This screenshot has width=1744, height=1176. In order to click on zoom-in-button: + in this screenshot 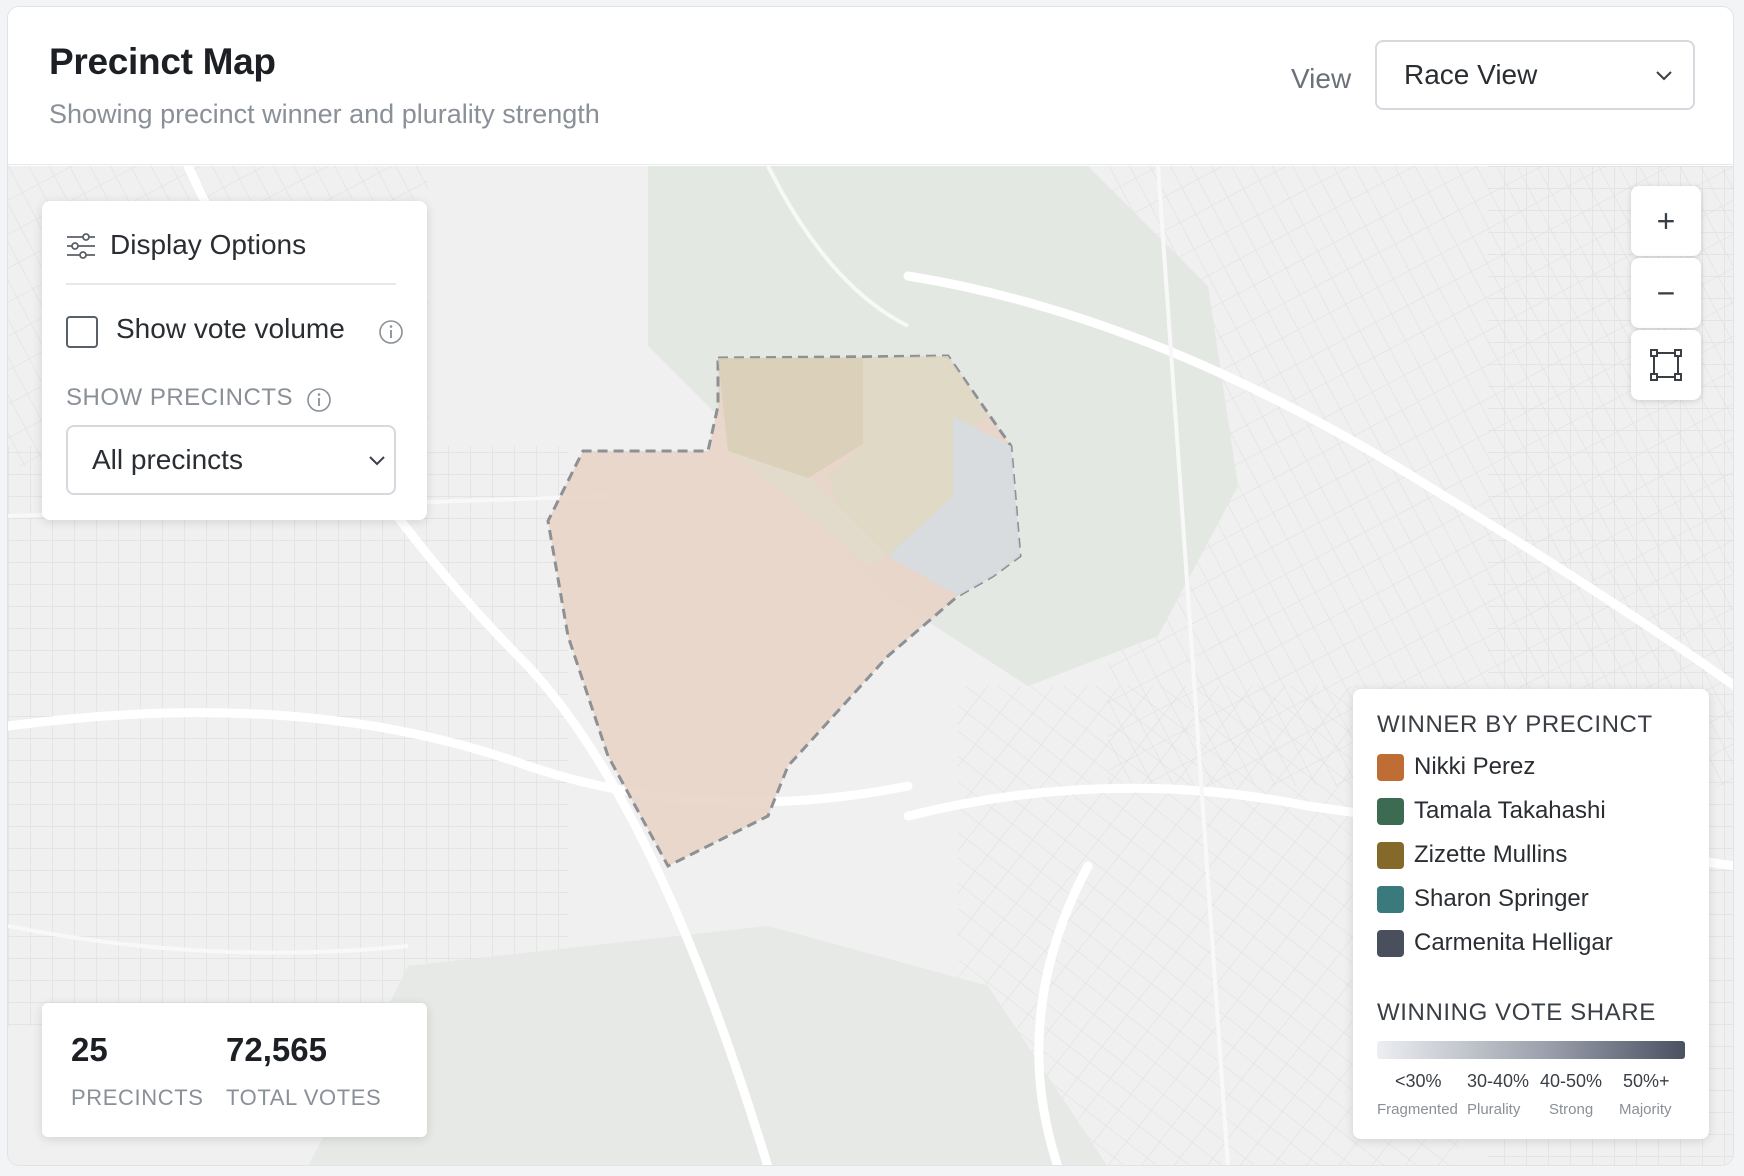, I will do `click(1666, 221)`.